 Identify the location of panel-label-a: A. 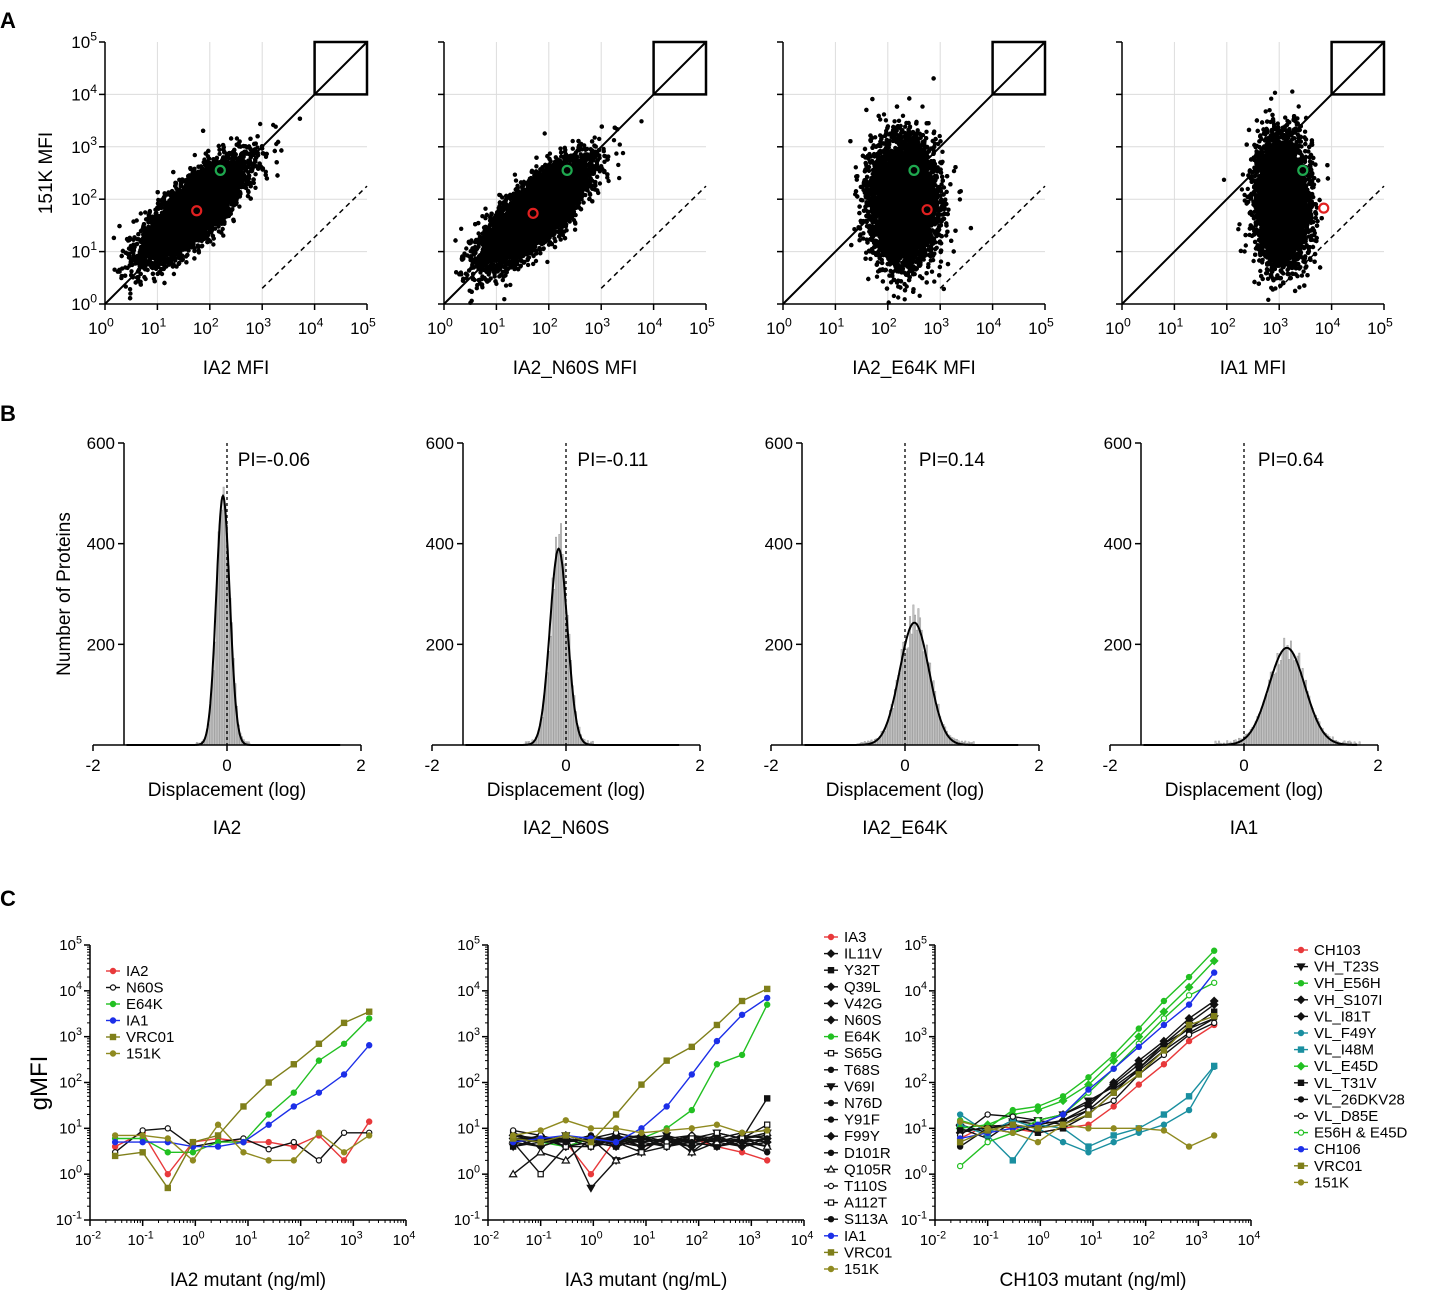
(8, 20).